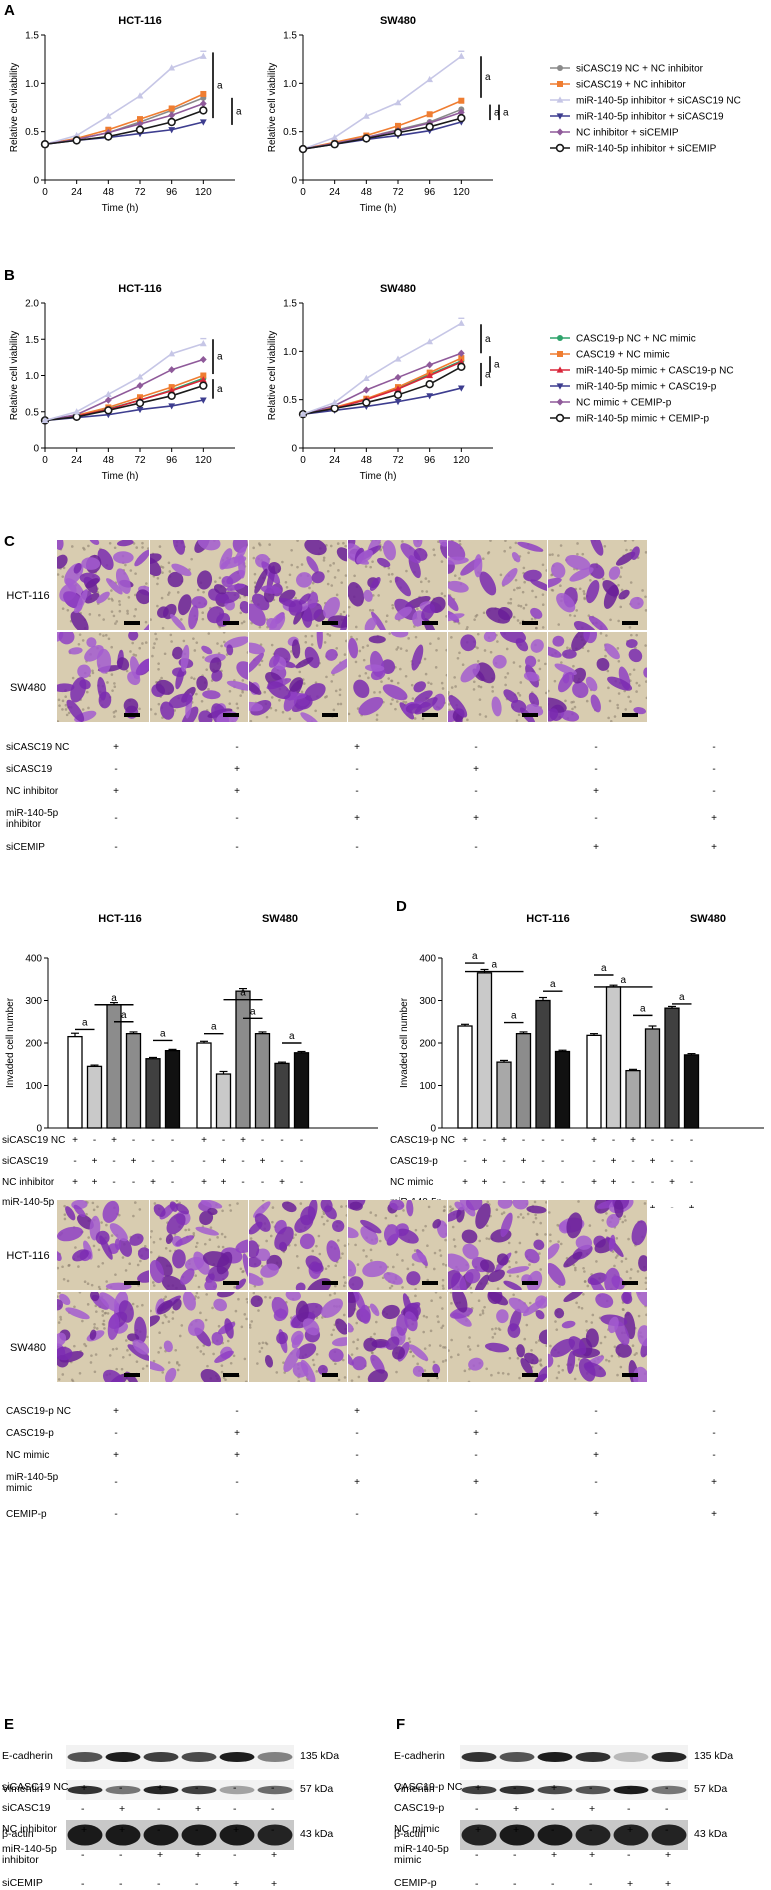 This screenshot has height=1890, width=771. I want to click on y-tick-label: 1.0, so click(290, 352).